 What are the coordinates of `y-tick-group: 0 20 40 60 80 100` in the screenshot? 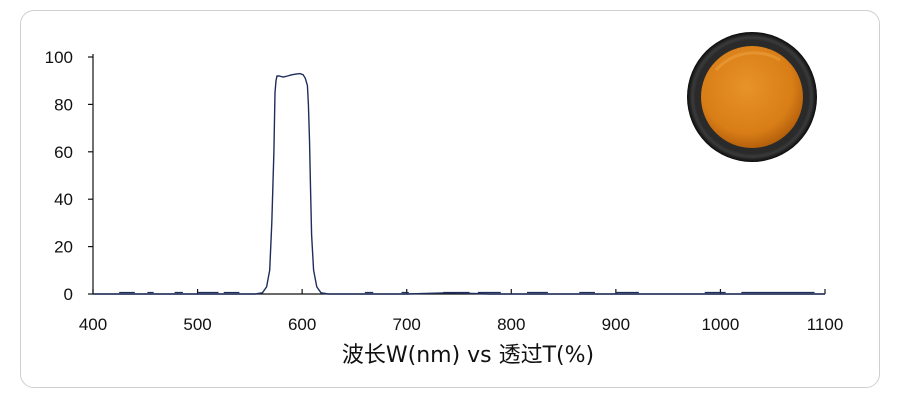 It's located at (69, 176).